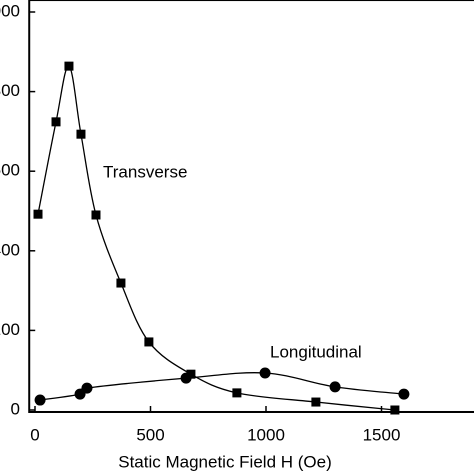  I want to click on y-tick-label: 400, so click(10, 249).